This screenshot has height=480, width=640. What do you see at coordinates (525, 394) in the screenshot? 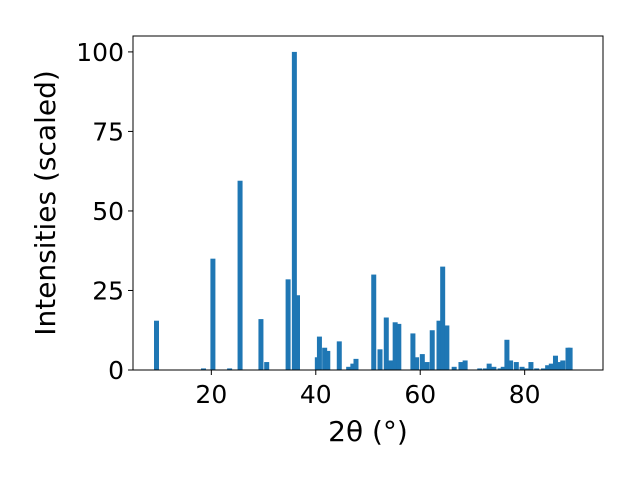
I see `x-tick-label-3: 80` at bounding box center [525, 394].